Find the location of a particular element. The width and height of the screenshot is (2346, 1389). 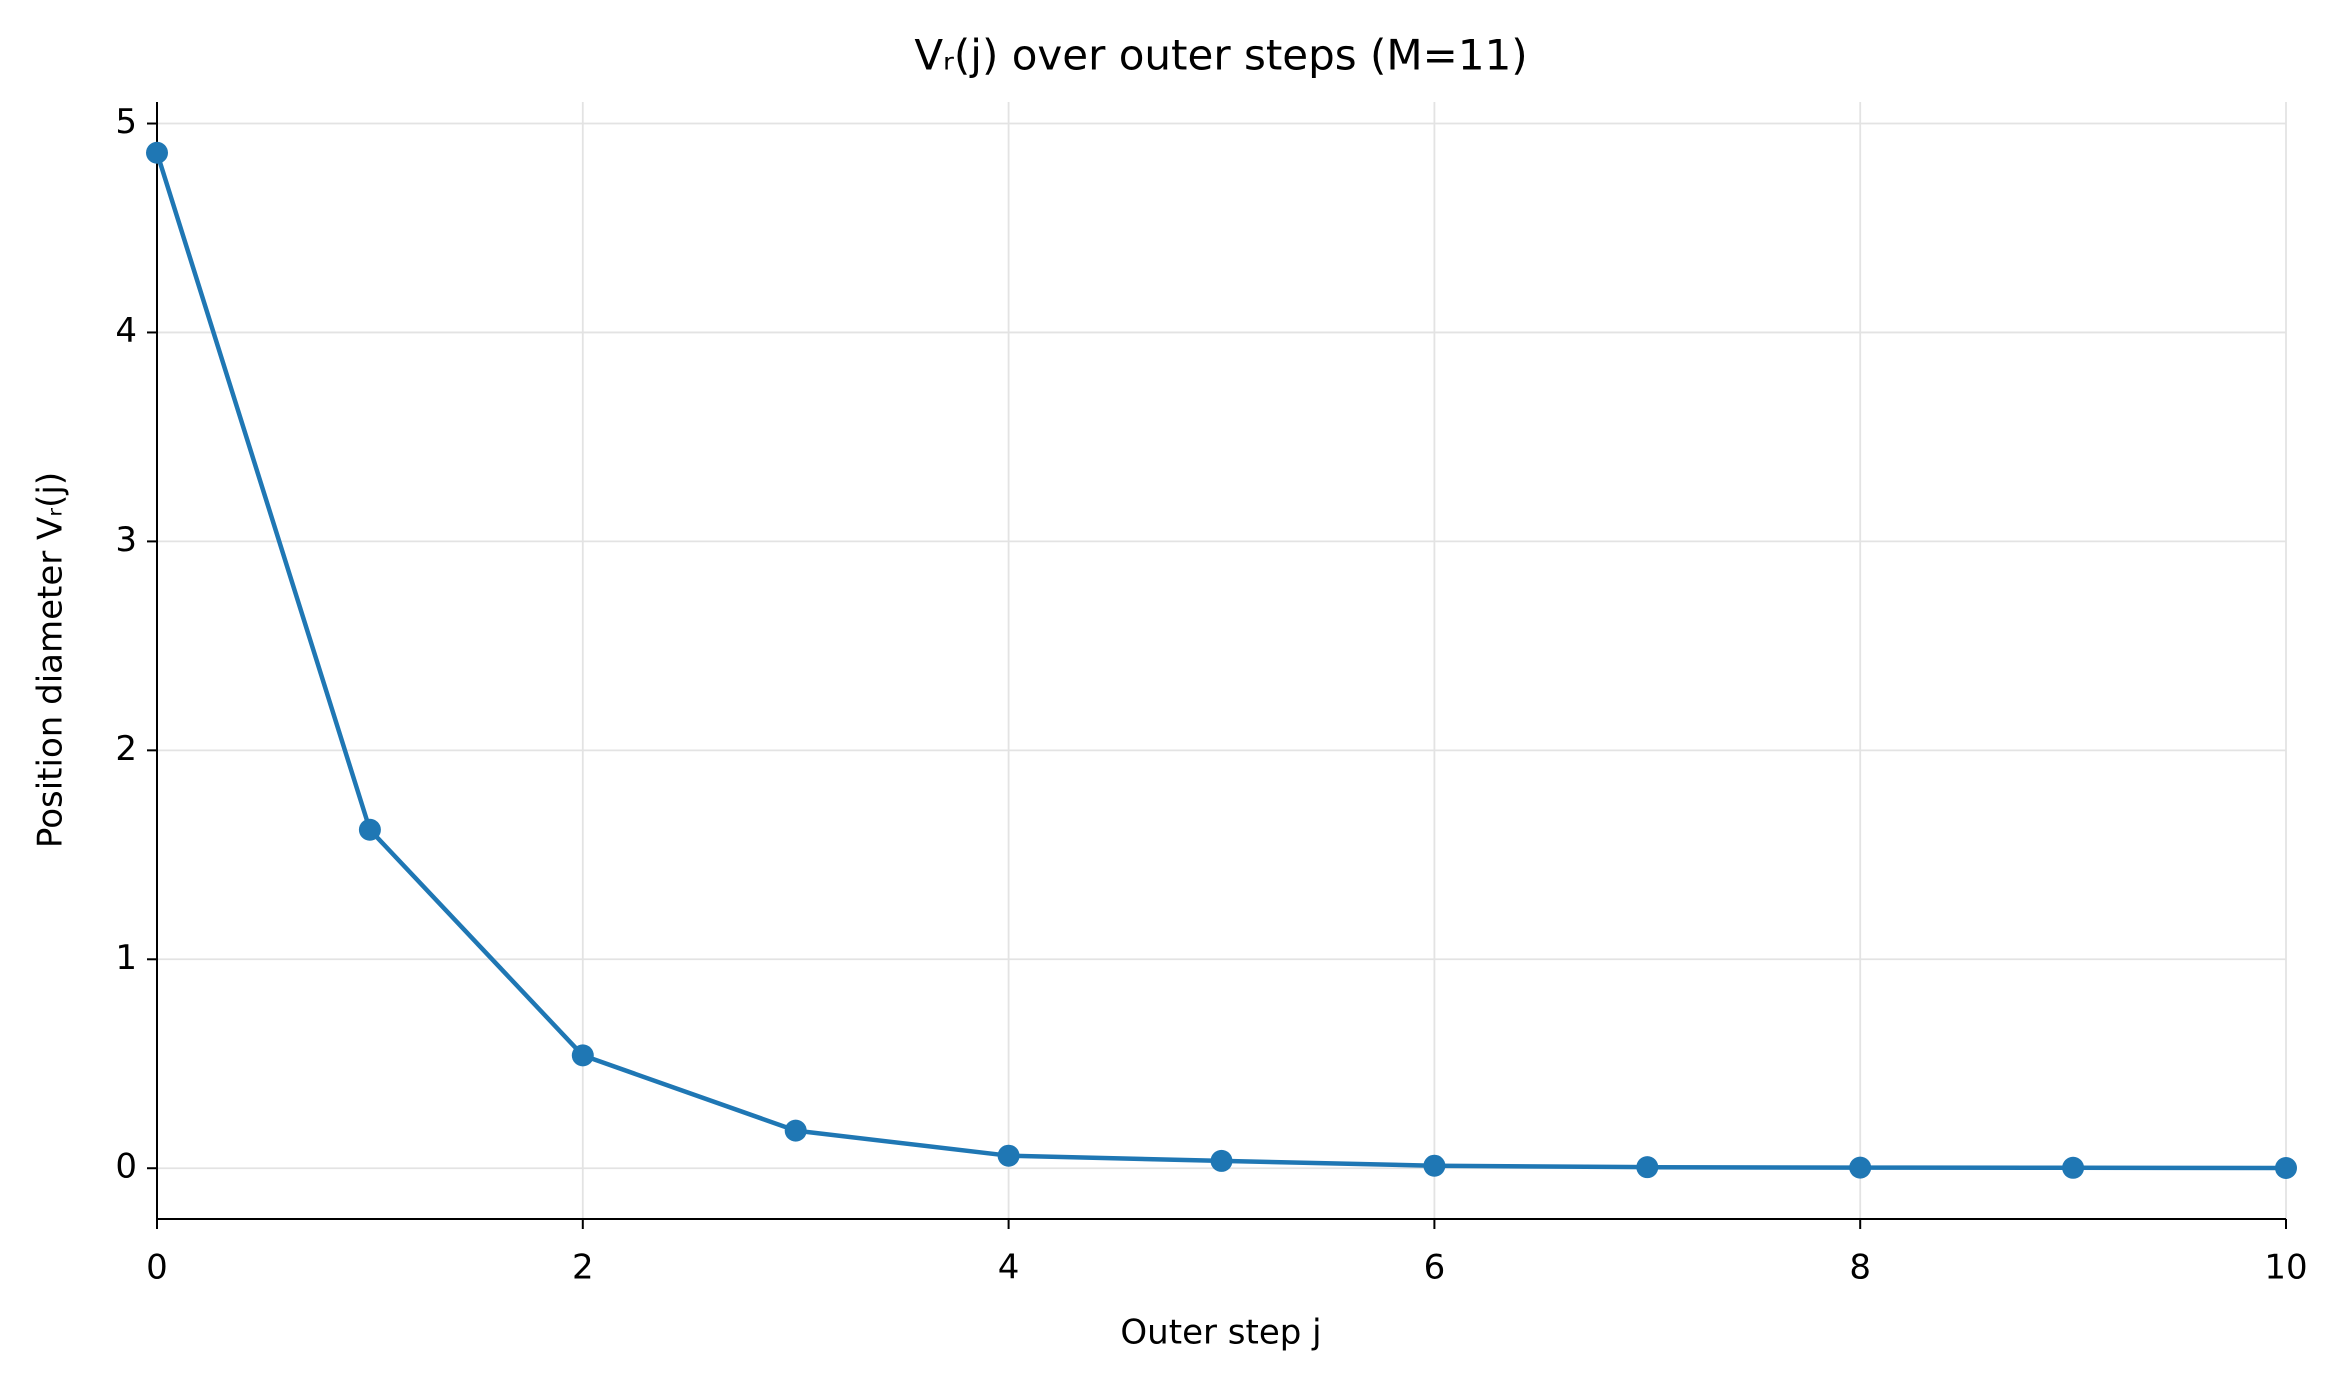

x-tick-label: 6 is located at coordinates (1435, 1268).